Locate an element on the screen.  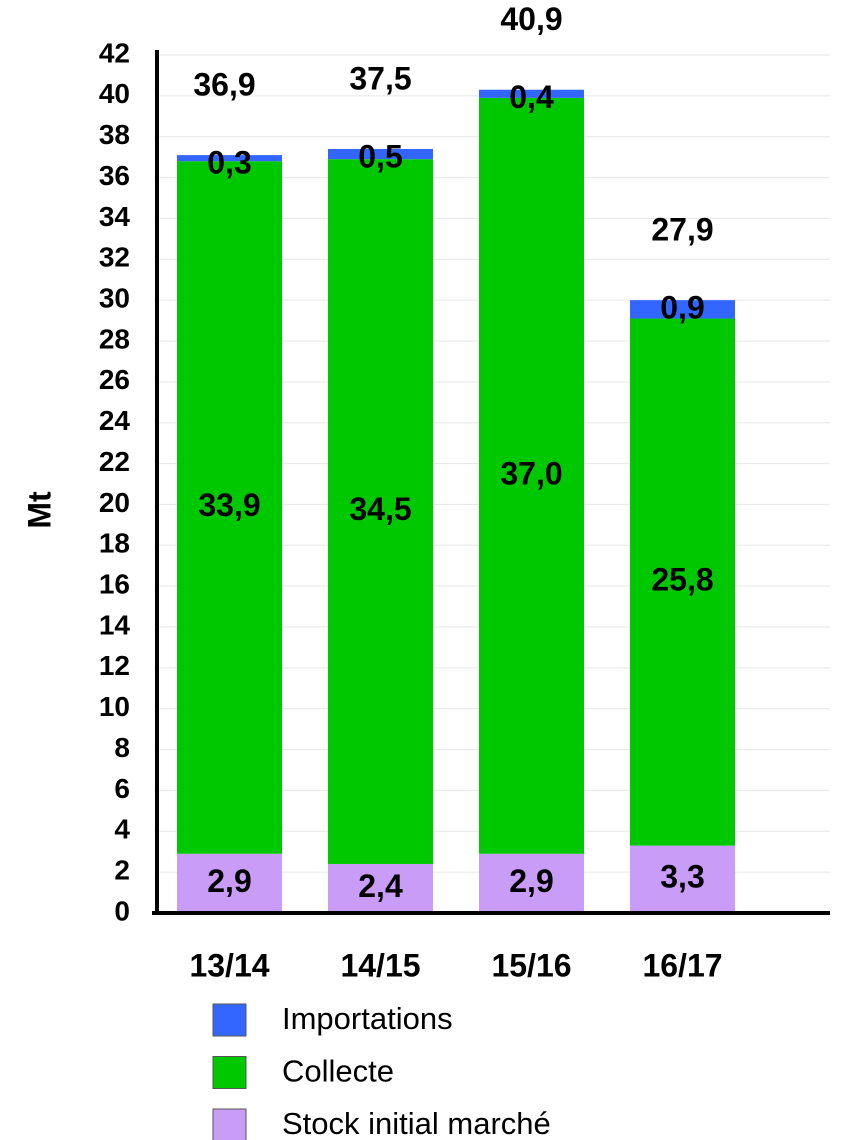
value-label: 33,9 is located at coordinates (229, 505).